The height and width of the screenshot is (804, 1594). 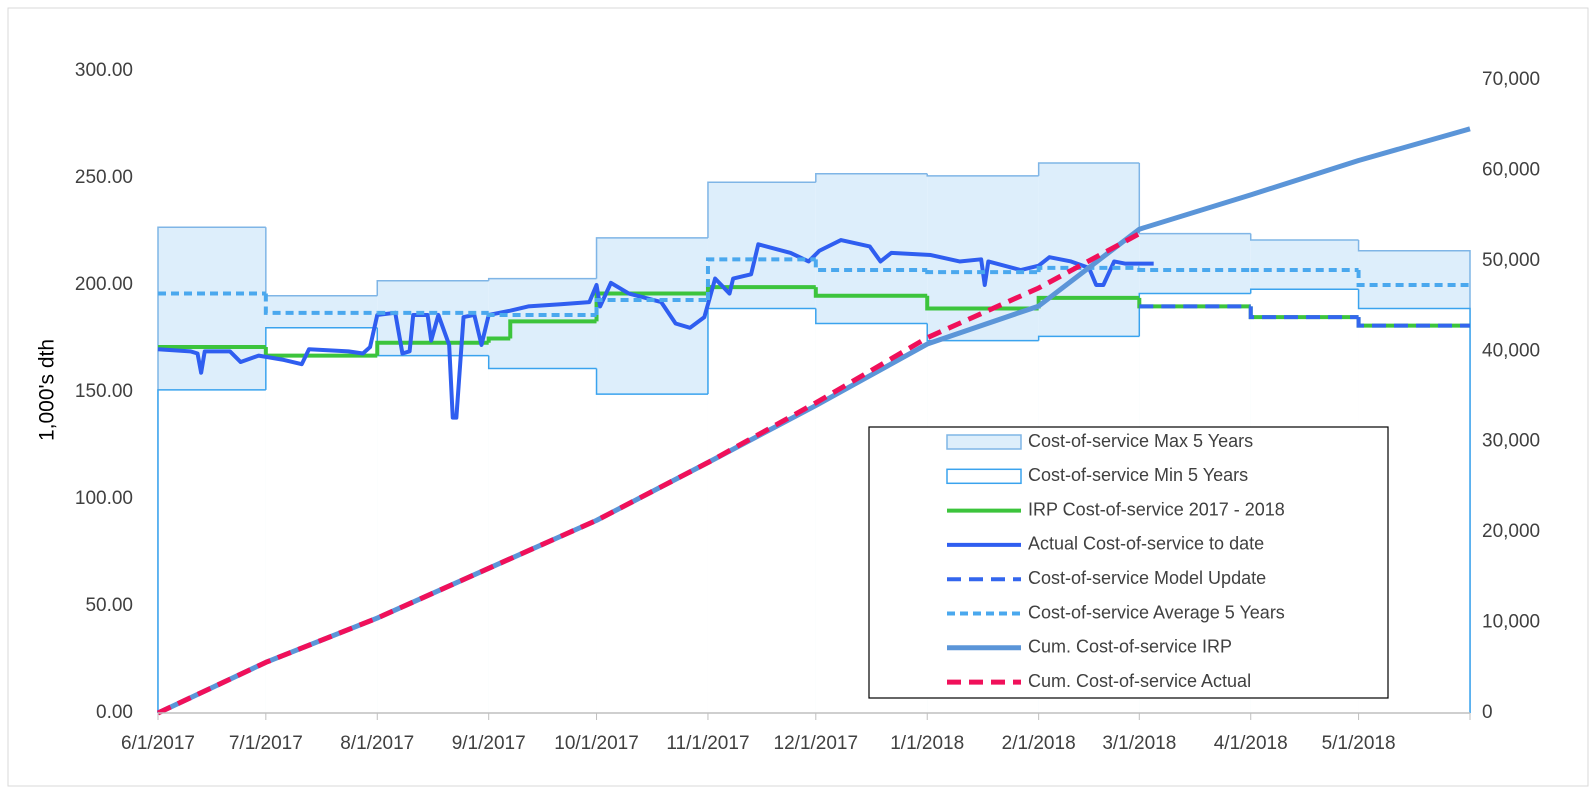 I want to click on y-axis-label: 1,000's dth, so click(x=47, y=390).